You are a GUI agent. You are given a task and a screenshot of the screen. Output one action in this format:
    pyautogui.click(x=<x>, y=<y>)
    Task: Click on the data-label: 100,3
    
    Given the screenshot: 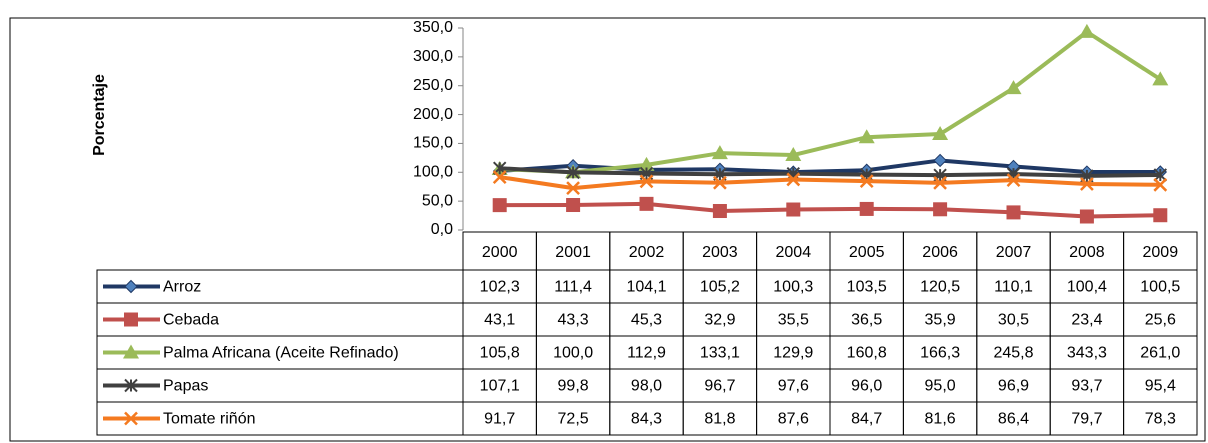 What is the action you would take?
    pyautogui.click(x=793, y=287)
    